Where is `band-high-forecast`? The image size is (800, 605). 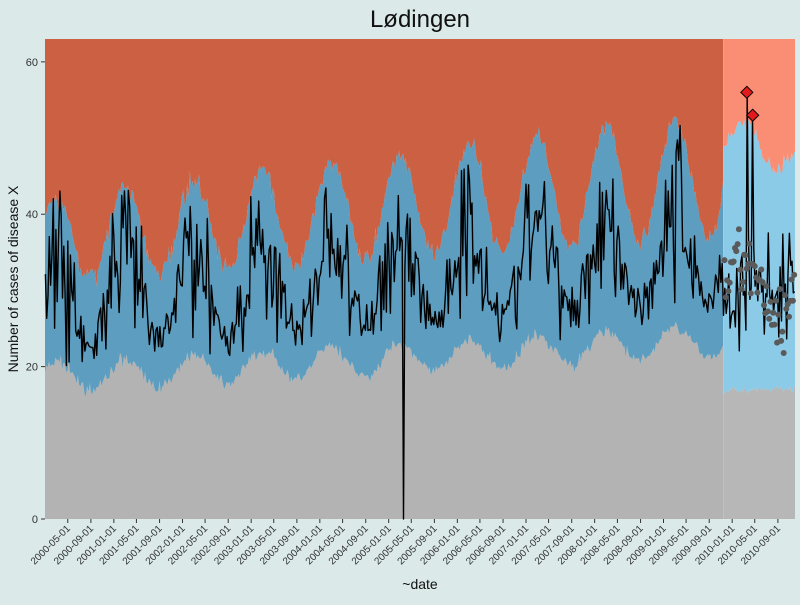 band-high-forecast is located at coordinates (759, 107).